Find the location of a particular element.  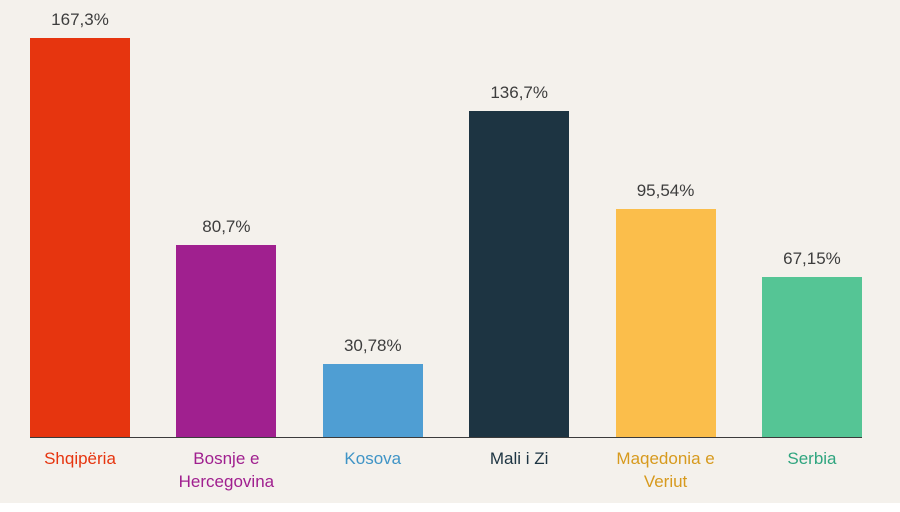

category-label: Shqipëria is located at coordinates (80, 458).